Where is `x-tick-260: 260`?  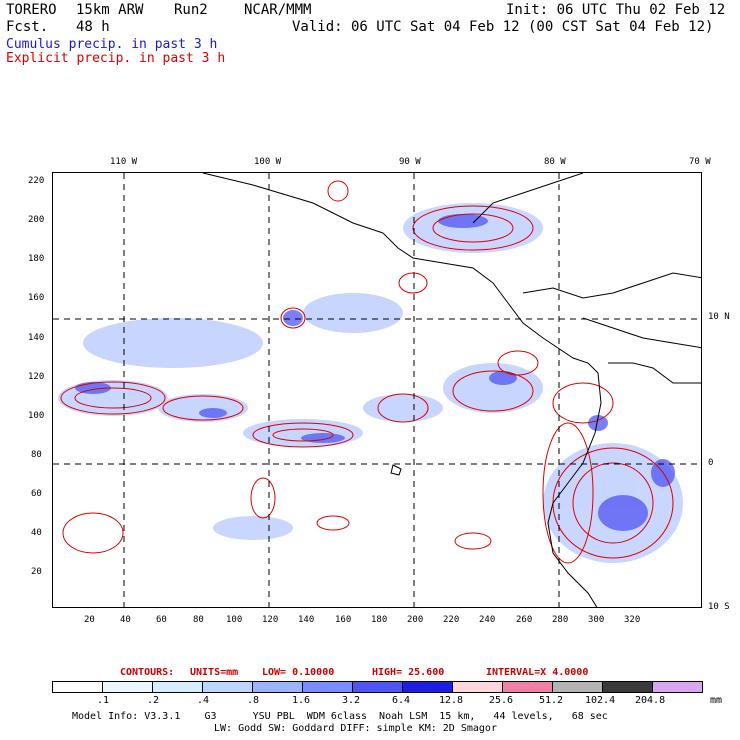
x-tick-260: 260 is located at coordinates (524, 620).